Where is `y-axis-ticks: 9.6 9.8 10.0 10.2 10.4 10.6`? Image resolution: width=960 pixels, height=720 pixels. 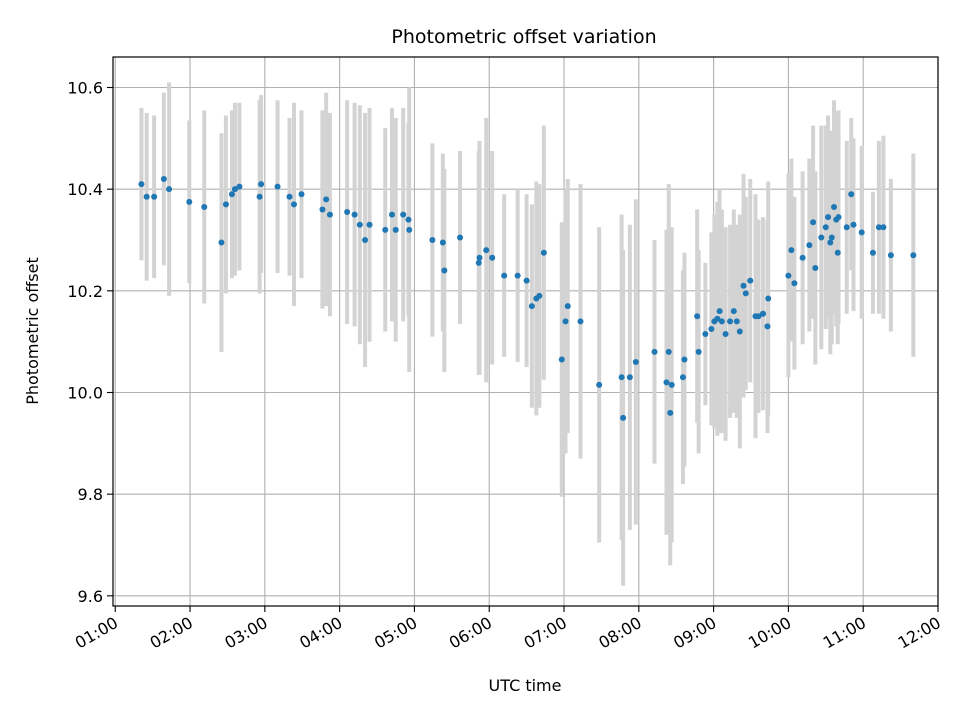
y-axis-ticks: 9.6 9.8 10.0 10.2 10.4 10.6 is located at coordinates (90, 342).